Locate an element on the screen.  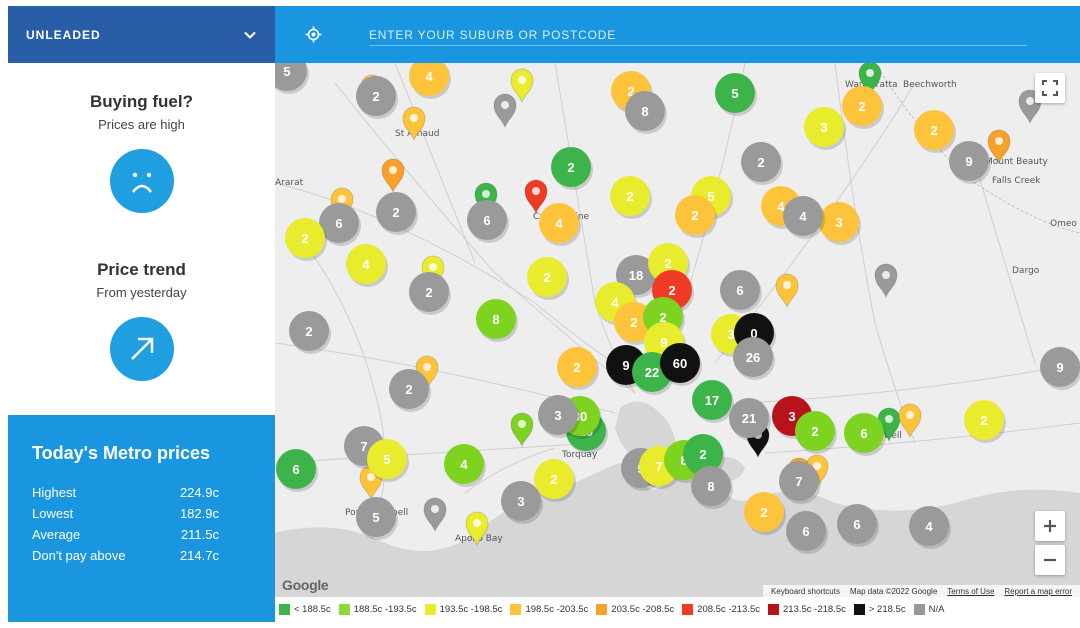
cluster-count: 2 is located at coordinates (814, 431).